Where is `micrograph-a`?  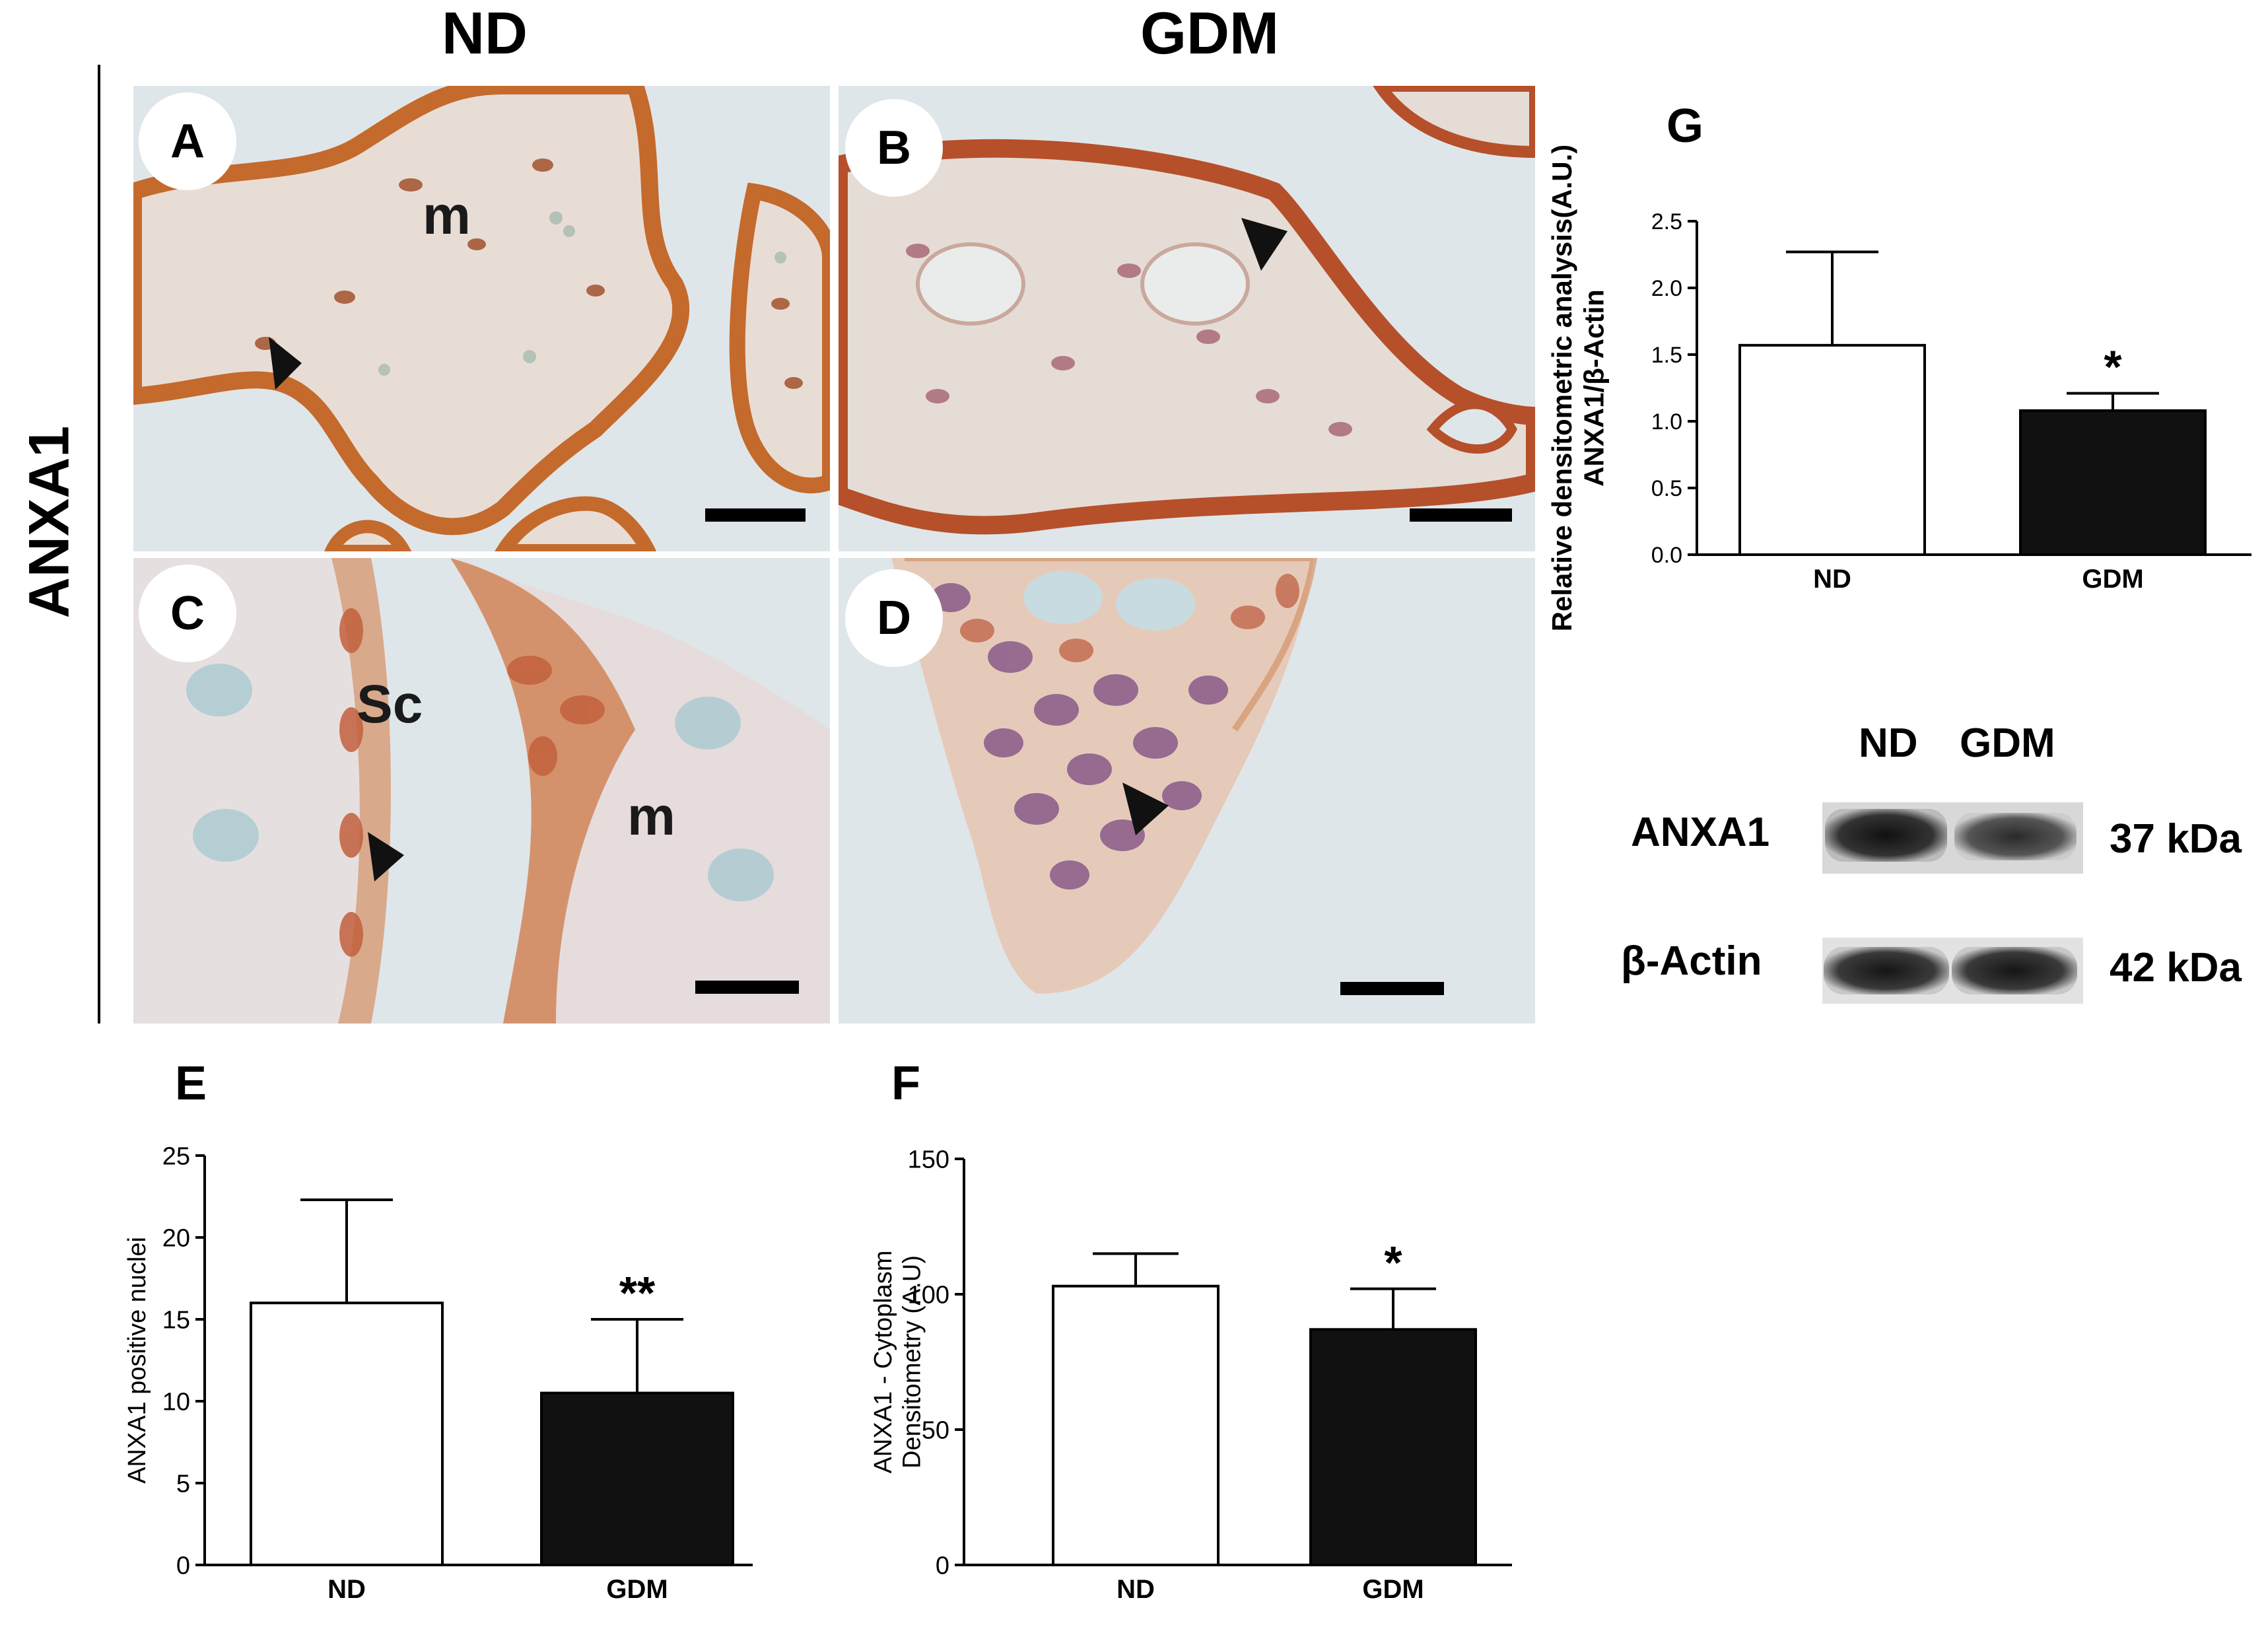 micrograph-a is located at coordinates (482, 318).